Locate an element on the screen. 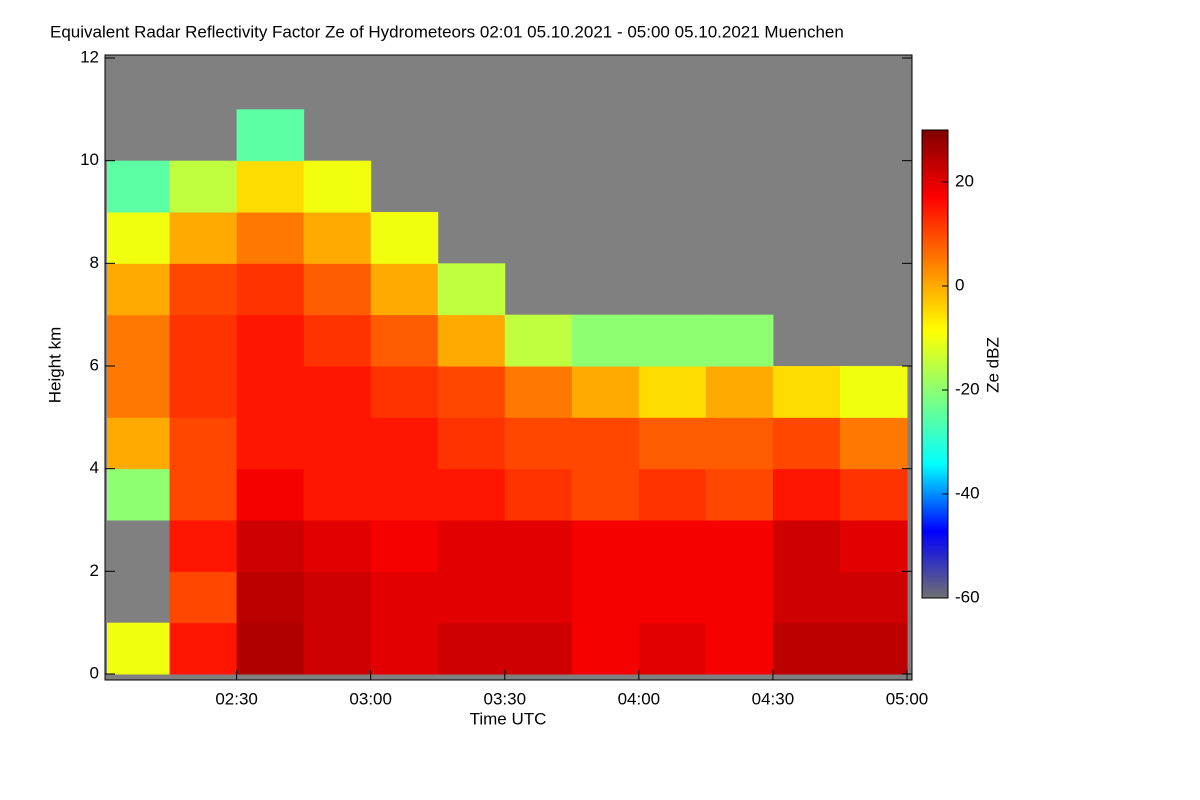 Image resolution: width=1200 pixels, height=800 pixels. y-tick-label: 10 is located at coordinates (89, 159).